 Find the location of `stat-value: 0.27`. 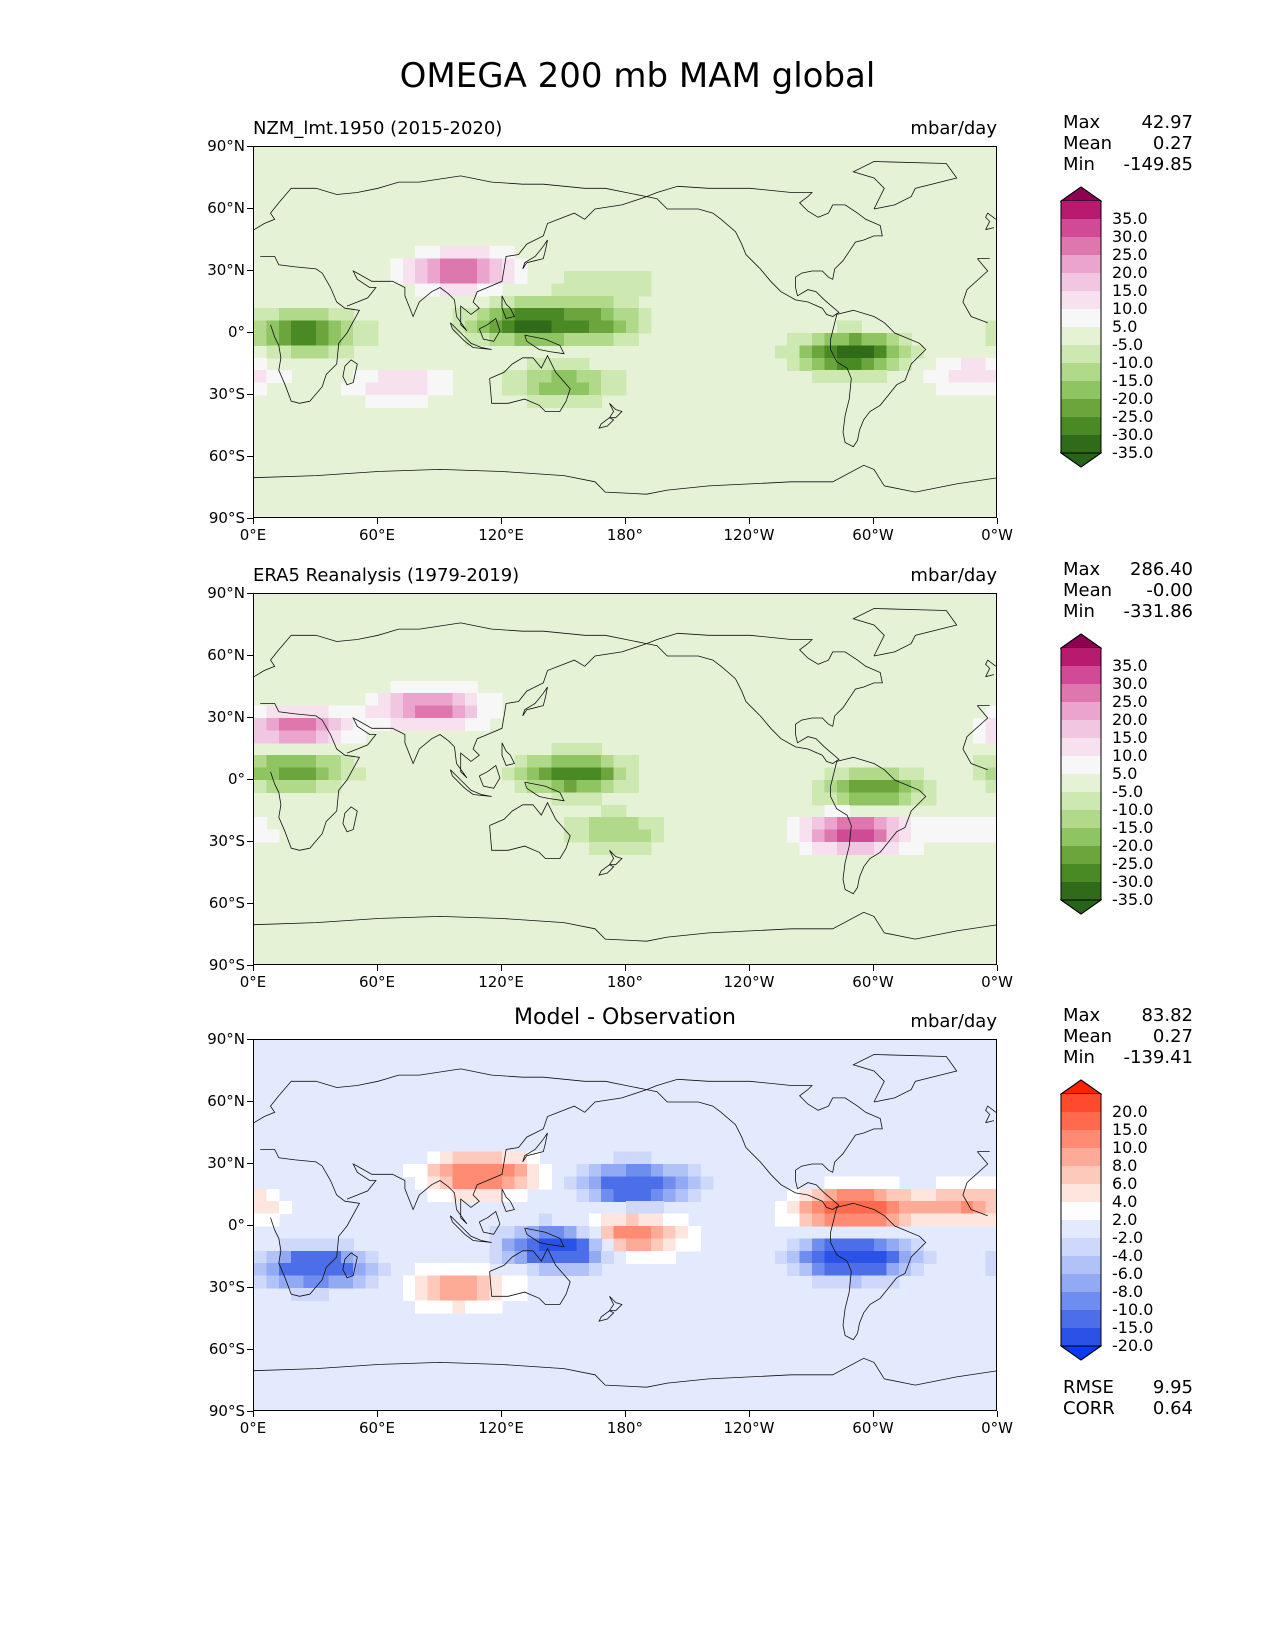

stat-value: 0.27 is located at coordinates (1172, 1036).